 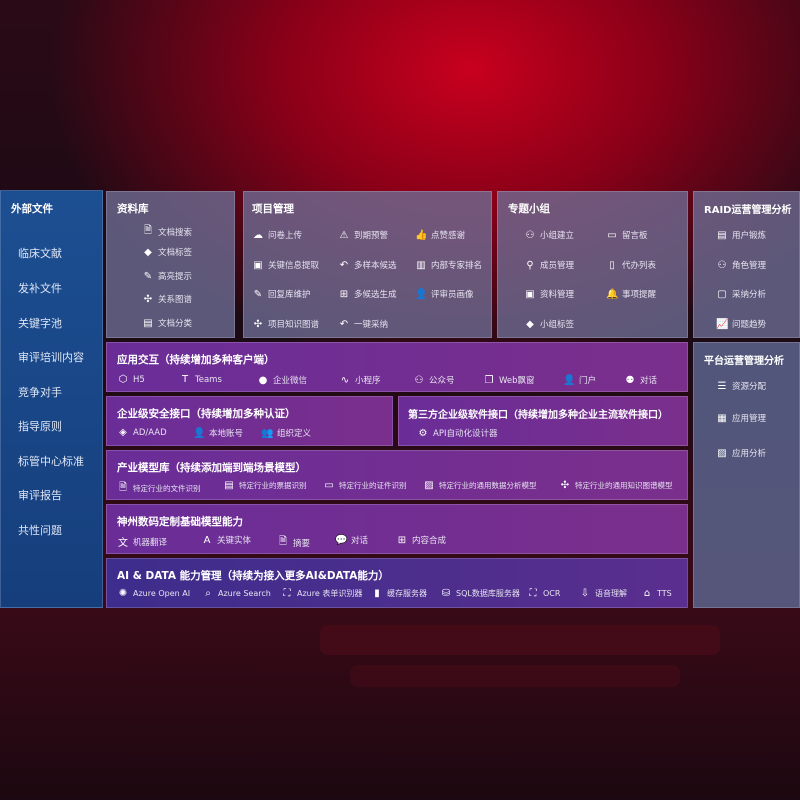 What do you see at coordinates (285, 265) in the screenshot?
I see `project-item: ▣ 关键信息提取` at bounding box center [285, 265].